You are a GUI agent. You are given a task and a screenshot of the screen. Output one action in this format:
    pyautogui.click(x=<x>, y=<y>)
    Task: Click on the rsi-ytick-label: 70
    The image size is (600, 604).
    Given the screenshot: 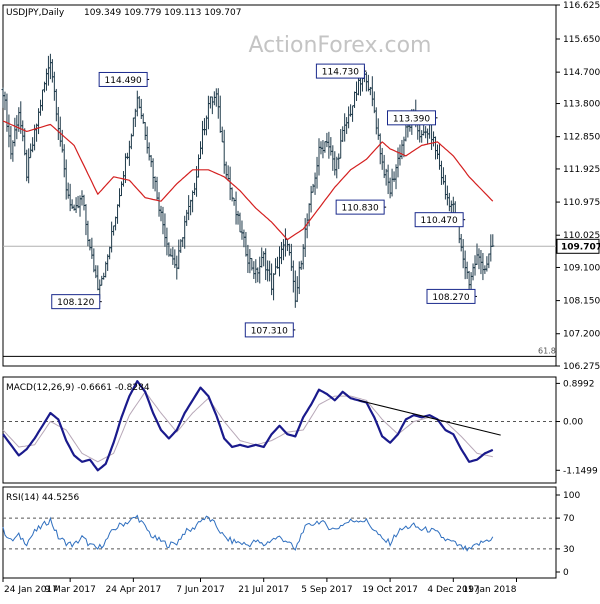 What is the action you would take?
    pyautogui.click(x=569, y=519)
    